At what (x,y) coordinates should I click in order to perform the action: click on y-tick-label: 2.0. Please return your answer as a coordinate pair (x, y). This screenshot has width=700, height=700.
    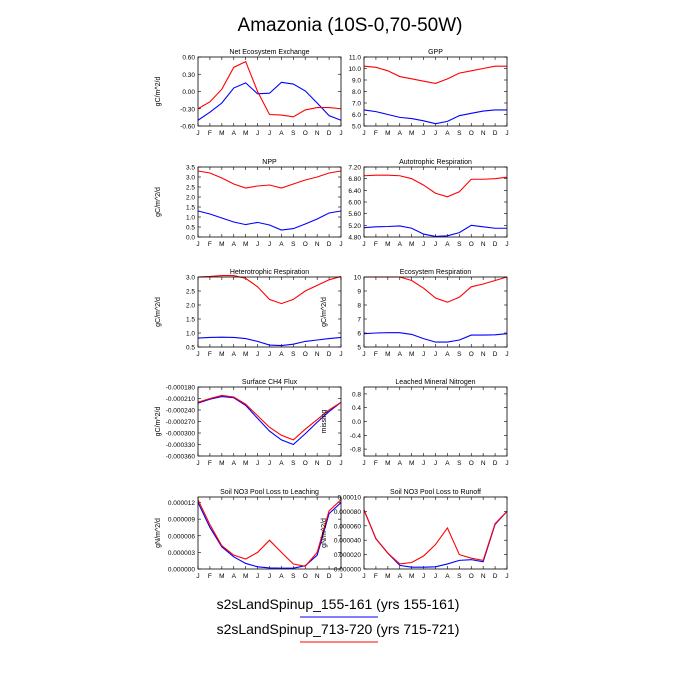
    Looking at the image, I should click on (190, 198).